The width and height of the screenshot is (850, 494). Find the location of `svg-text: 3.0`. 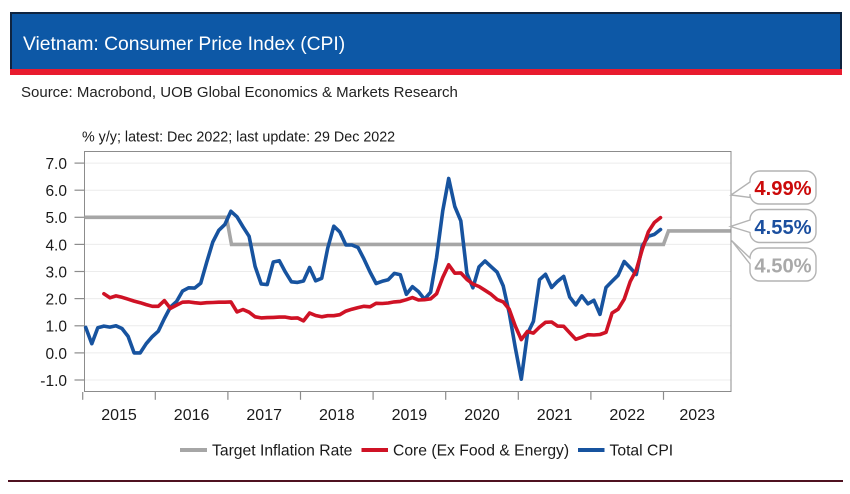

svg-text: 3.0 is located at coordinates (56, 272).